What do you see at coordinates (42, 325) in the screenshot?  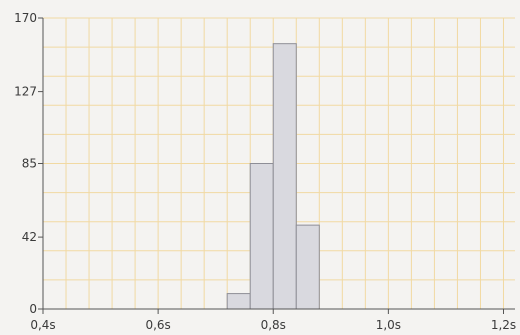 I see `x-tick-label: 0,4s` at bounding box center [42, 325].